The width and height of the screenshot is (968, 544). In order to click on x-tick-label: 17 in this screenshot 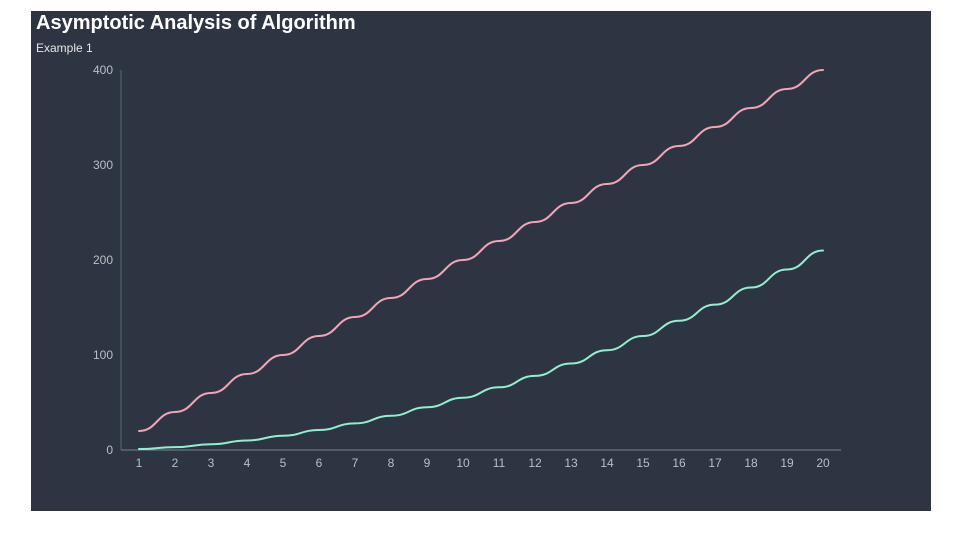, I will do `click(715, 463)`.